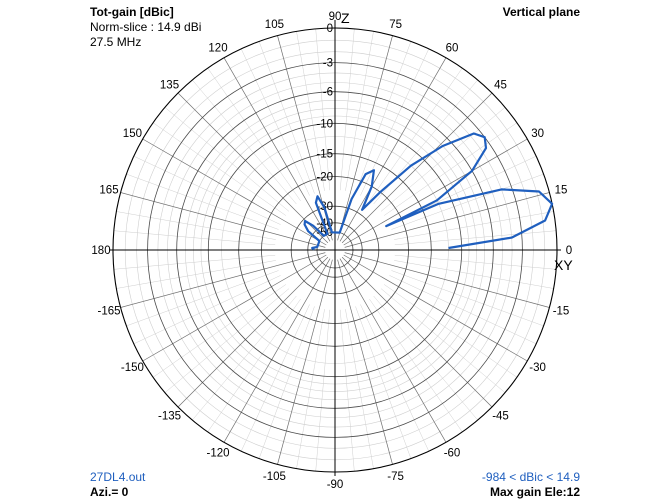 This screenshot has width=670, height=500. Describe the element at coordinates (324, 124) in the screenshot. I see `radial-tick-label: -10` at that location.